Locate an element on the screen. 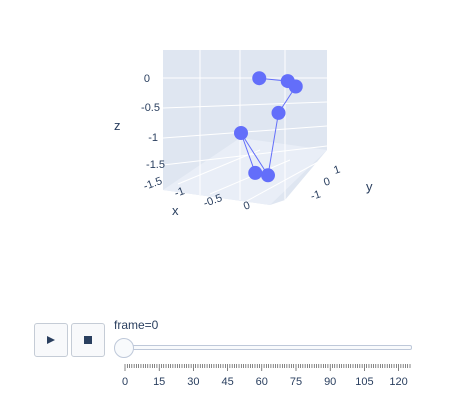 Image resolution: width=460 pixels, height=408 pixels. x-axis-title: x is located at coordinates (175, 210).